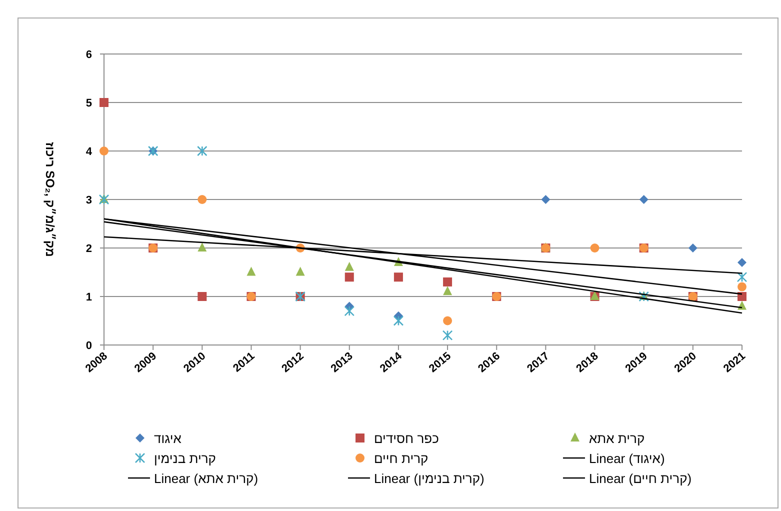 This screenshot has height=511, width=781. I want to click on y-axis-title: ריכוז SO₂, מק״ג/מ״ק, so click(50, 199).